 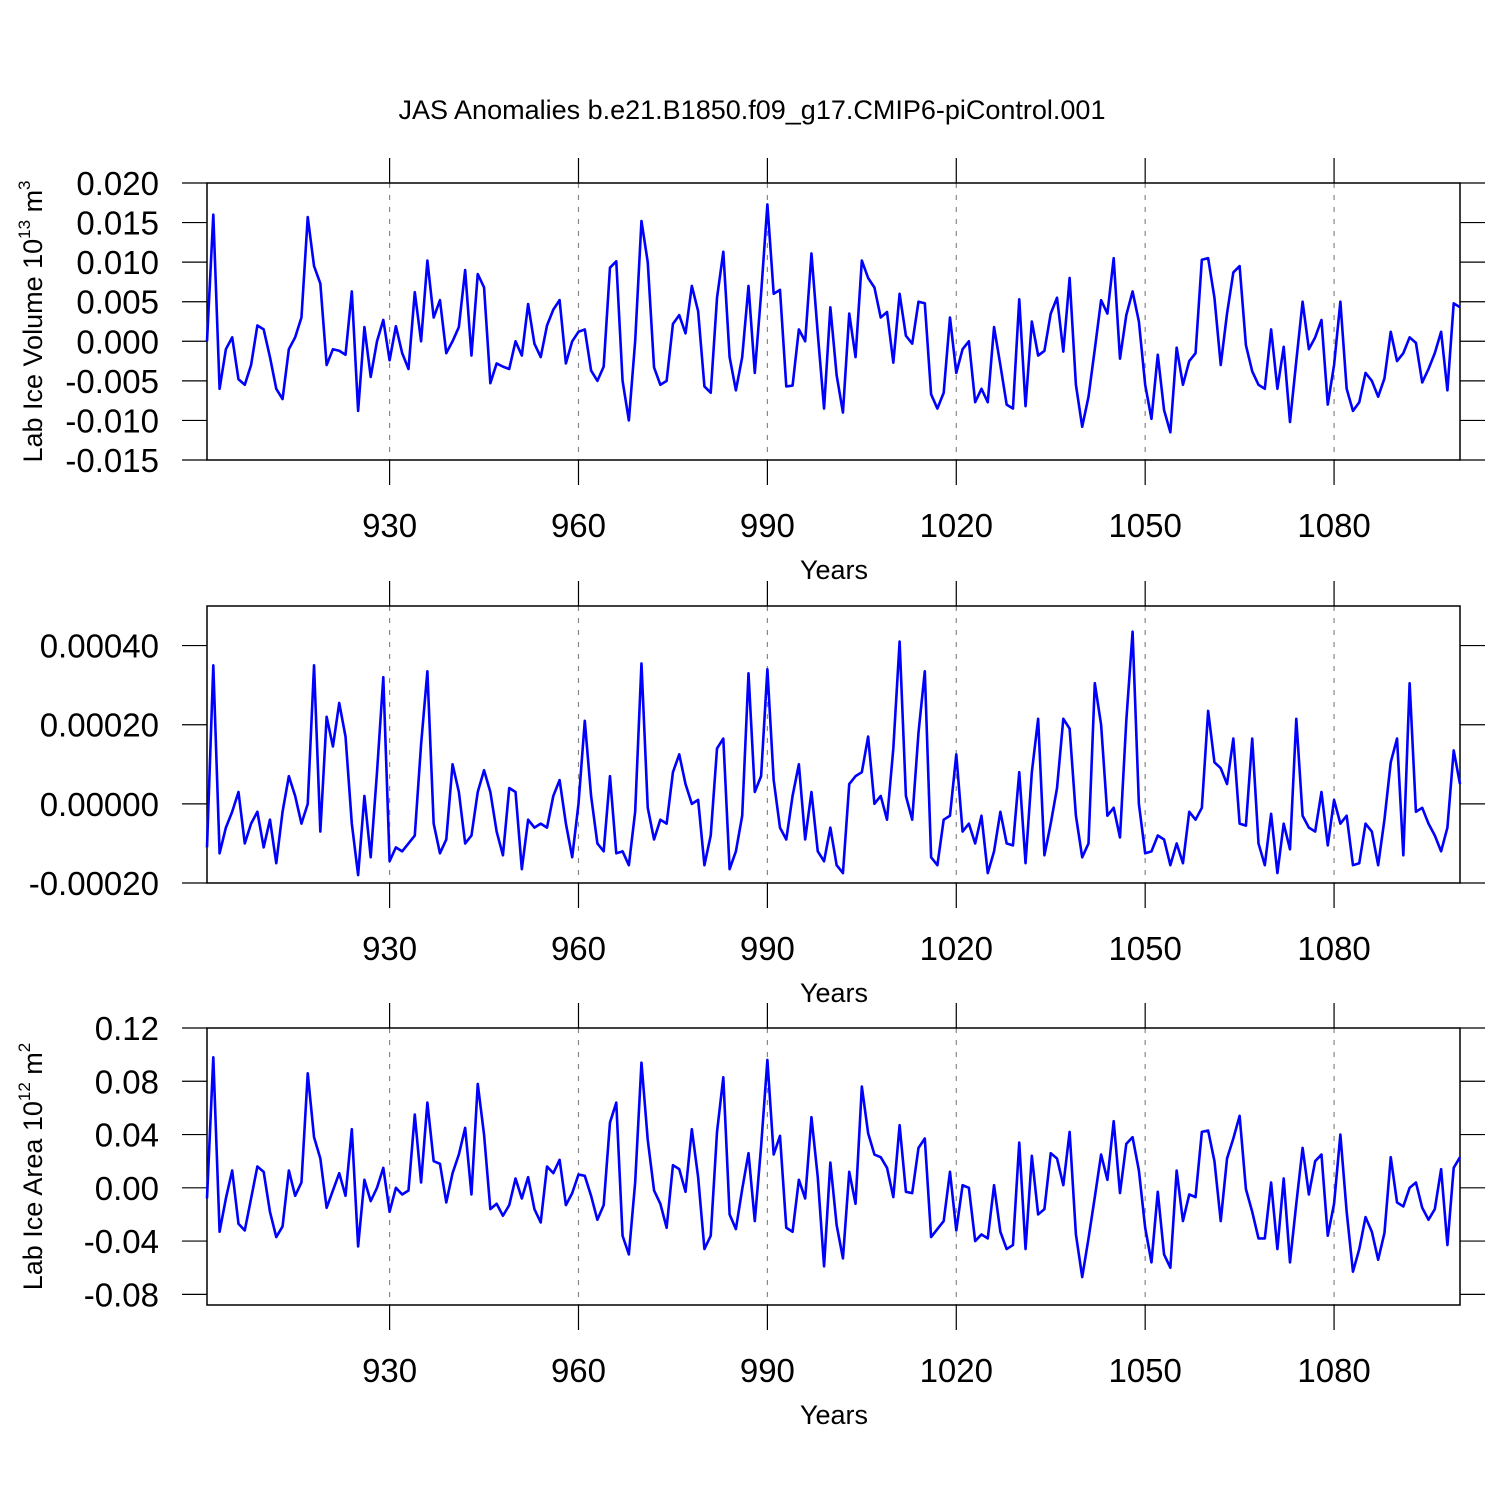 What do you see at coordinates (117, 302) in the screenshot?
I see `y-tick-label: 0.005` at bounding box center [117, 302].